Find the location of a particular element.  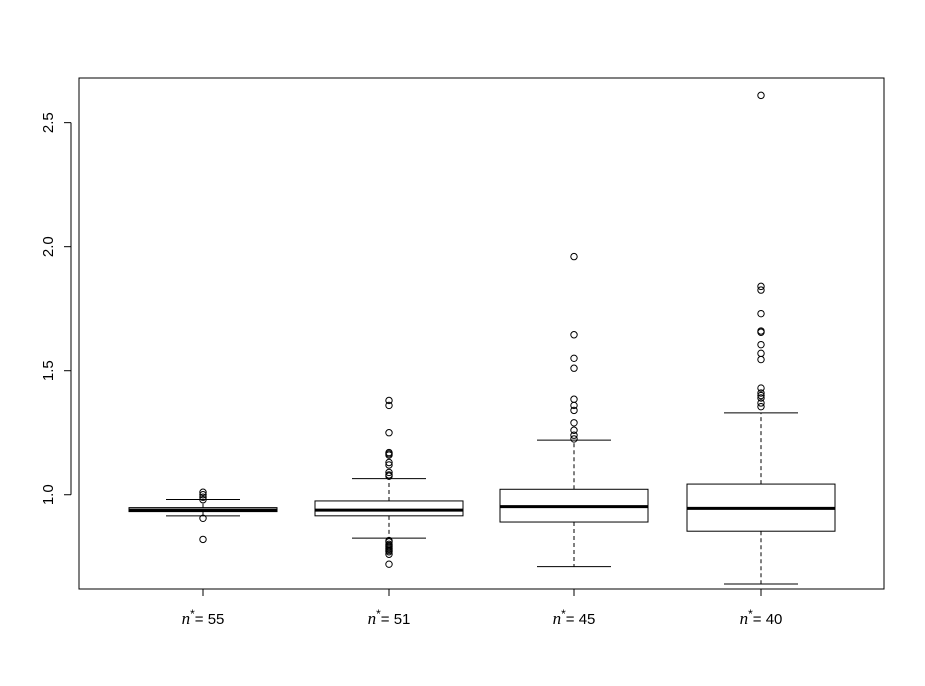

y-tick-label: 1.0 is located at coordinates (48, 494).